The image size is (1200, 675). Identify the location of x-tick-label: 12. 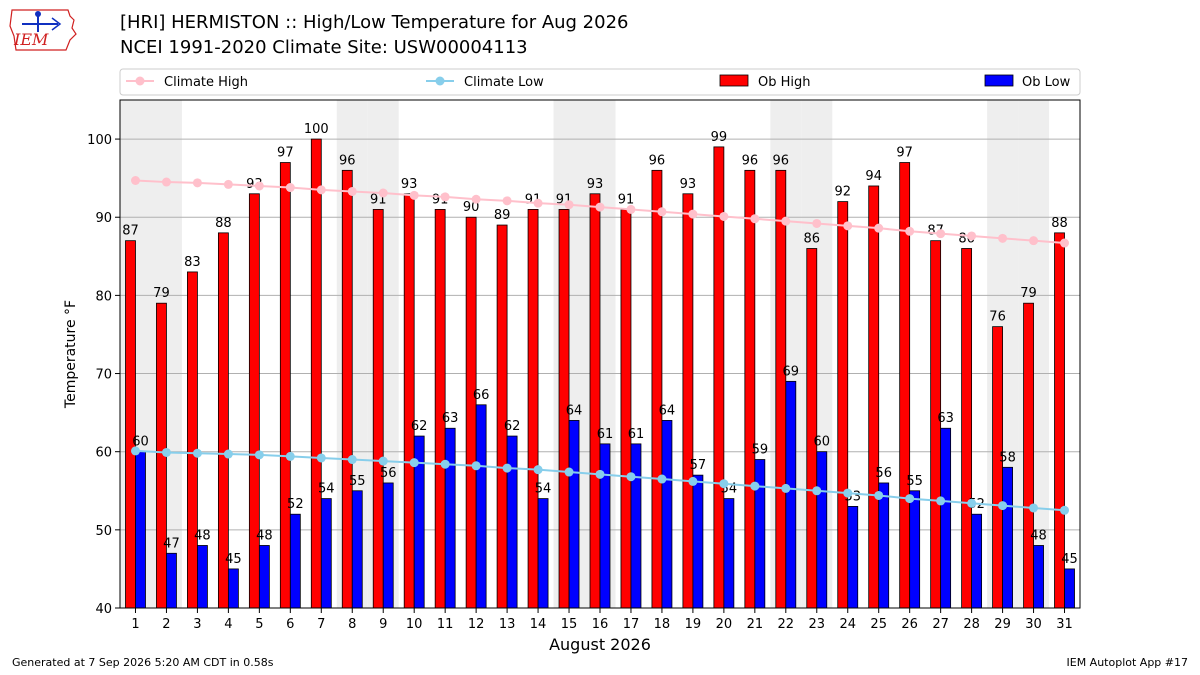
(476, 624).